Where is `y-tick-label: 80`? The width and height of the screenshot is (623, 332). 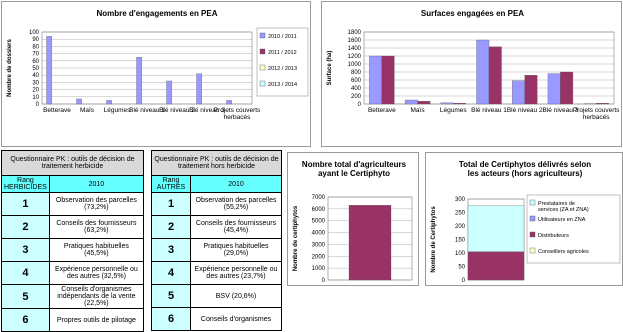 y-tick-label: 80 is located at coordinates (35, 47).